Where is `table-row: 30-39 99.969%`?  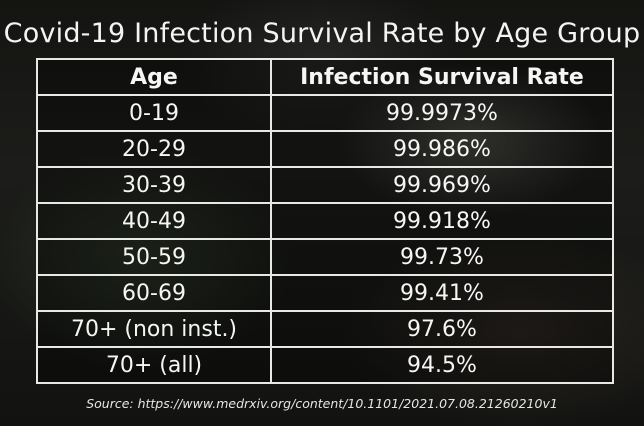
table-row: 30-39 99.969% is located at coordinates (325, 185).